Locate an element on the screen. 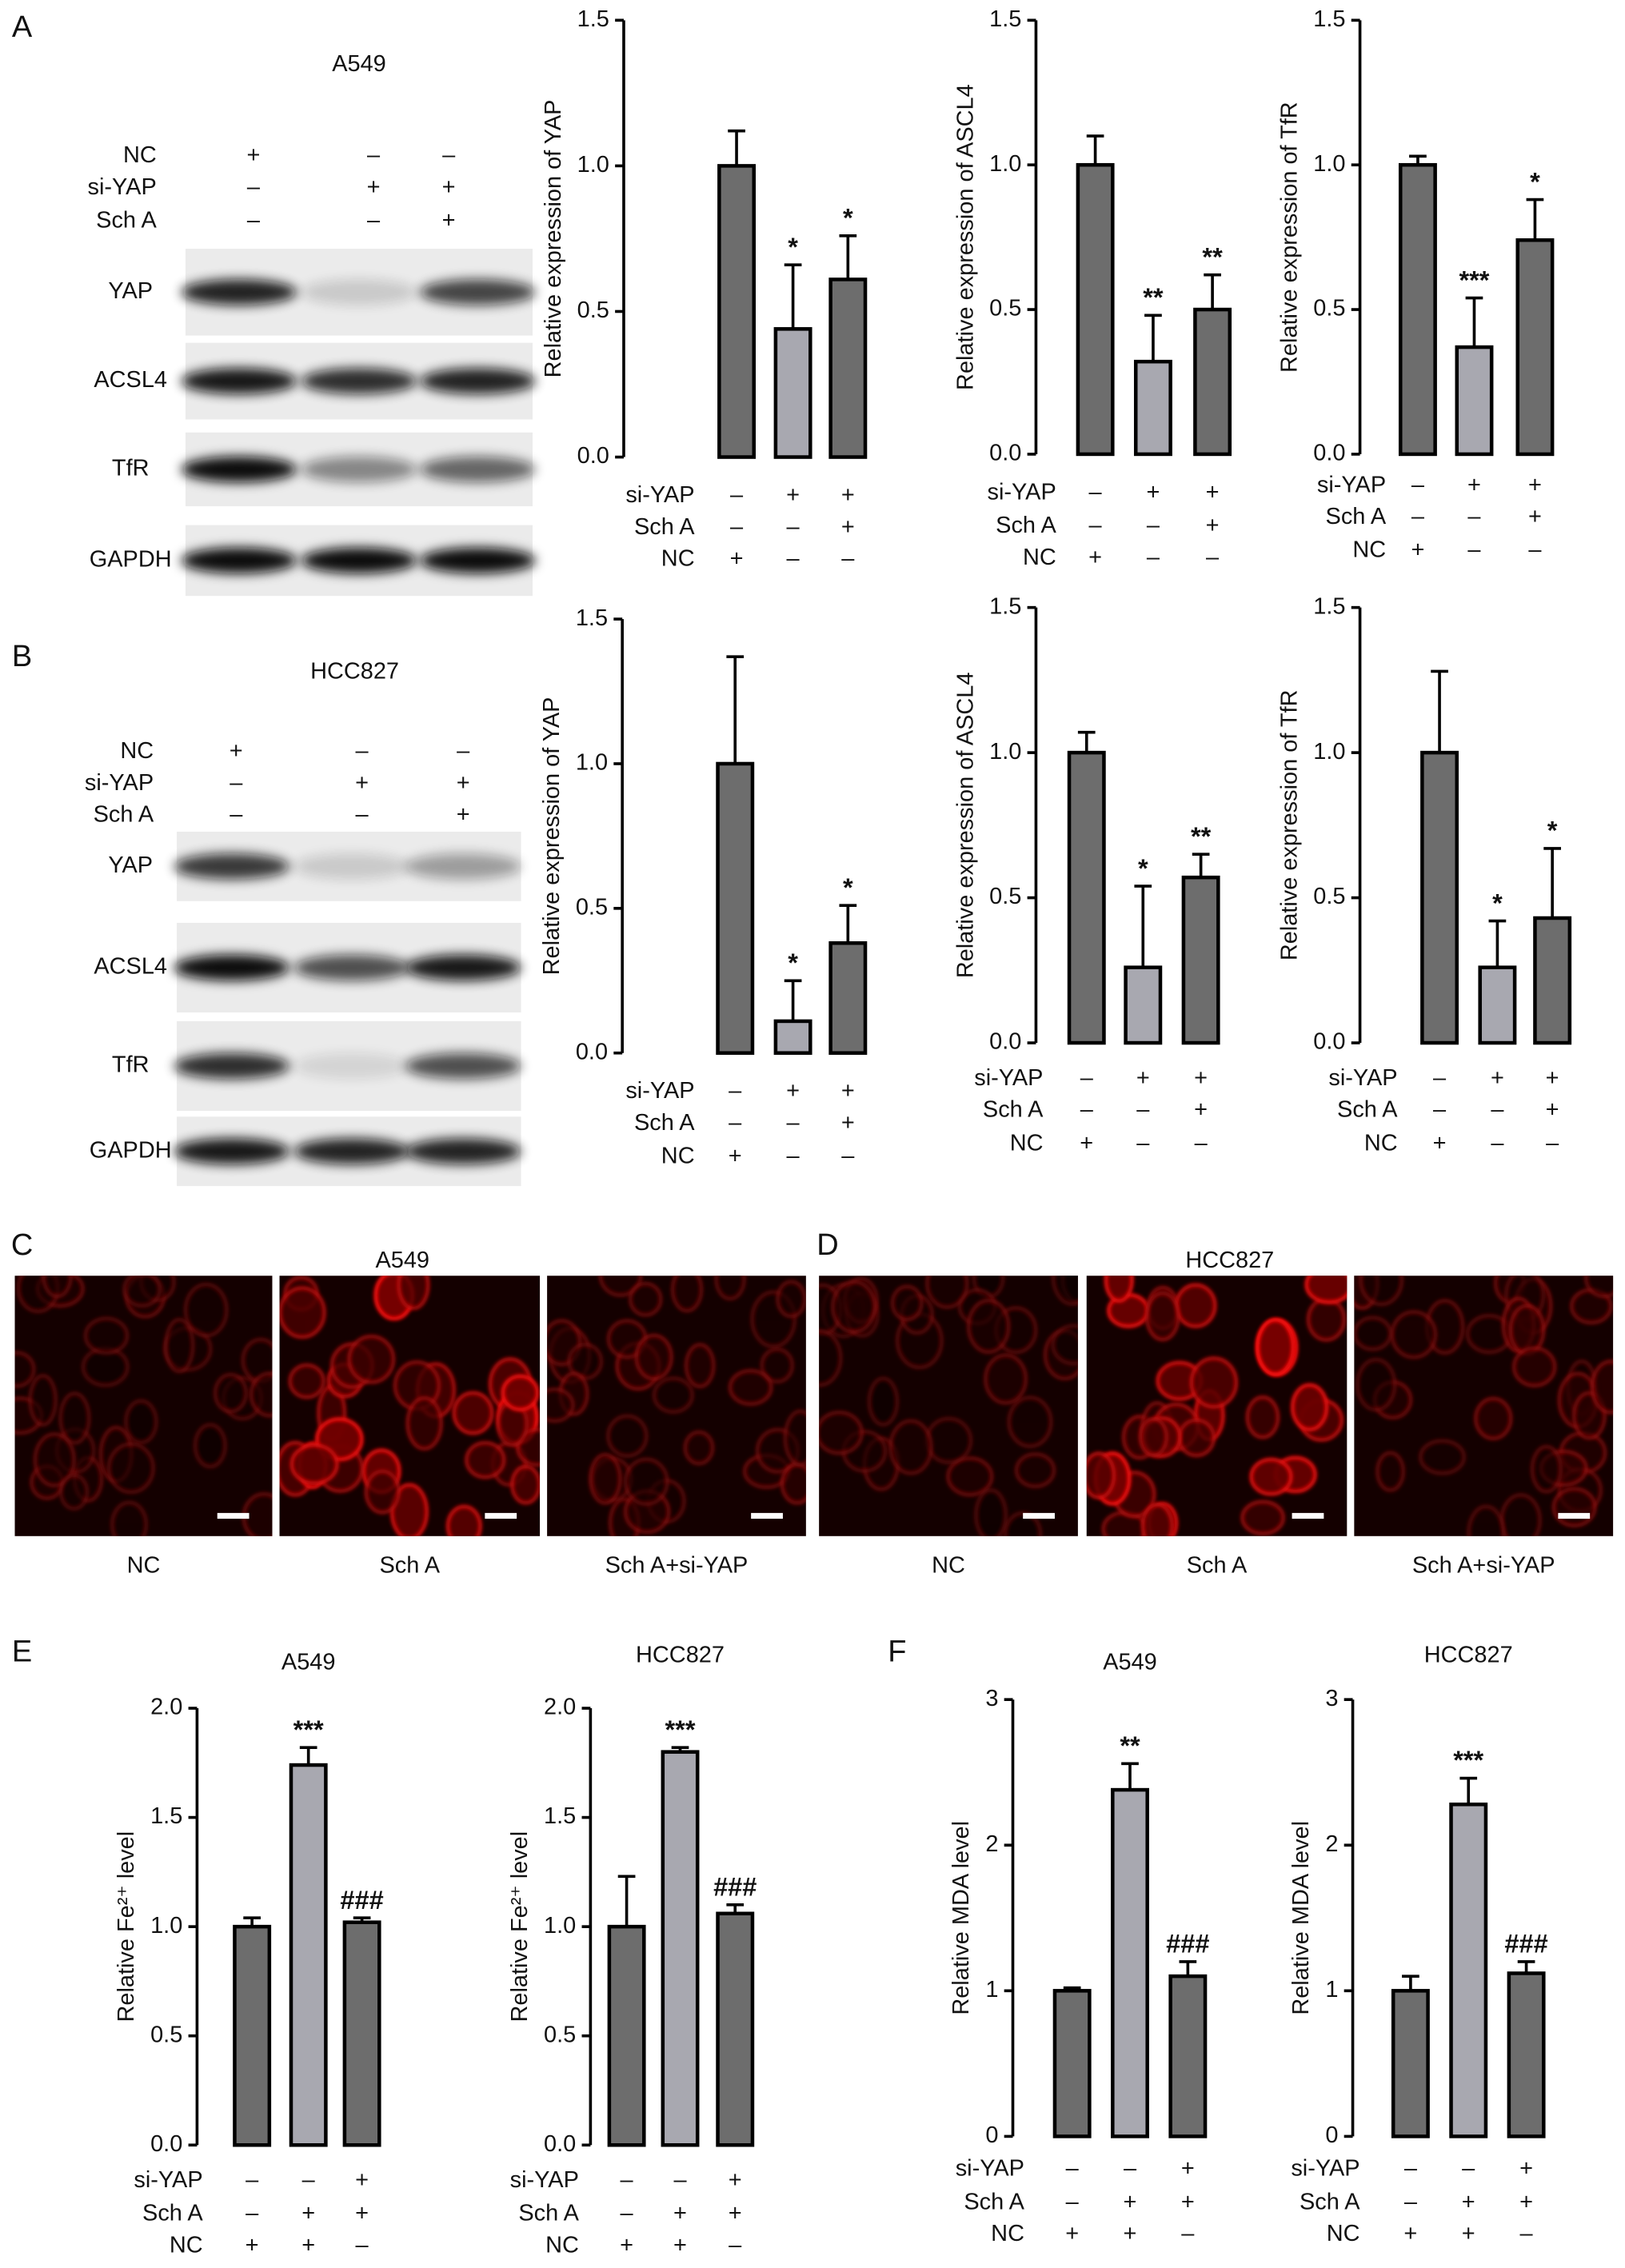 The height and width of the screenshot is (2268, 1625). significance: ** is located at coordinates (1201, 837).